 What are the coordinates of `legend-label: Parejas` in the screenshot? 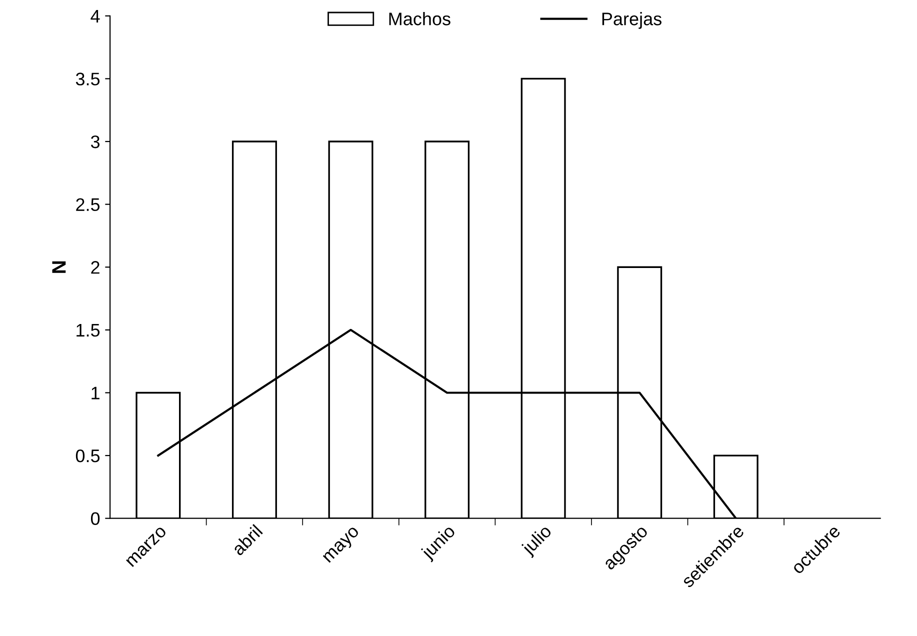 It's located at (632, 20).